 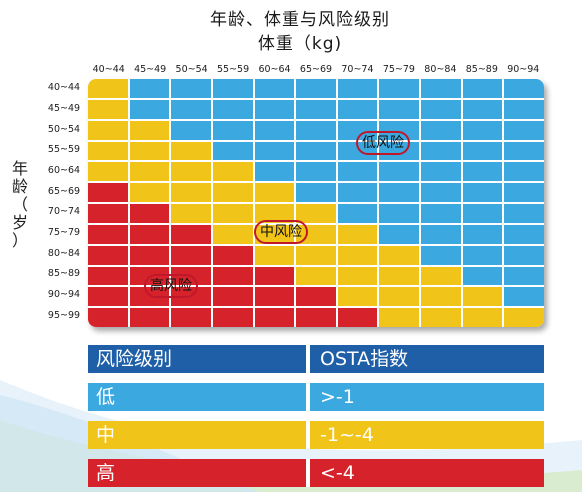 What do you see at coordinates (64, 108) in the screenshot?
I see `y-tick-label: 45~49` at bounding box center [64, 108].